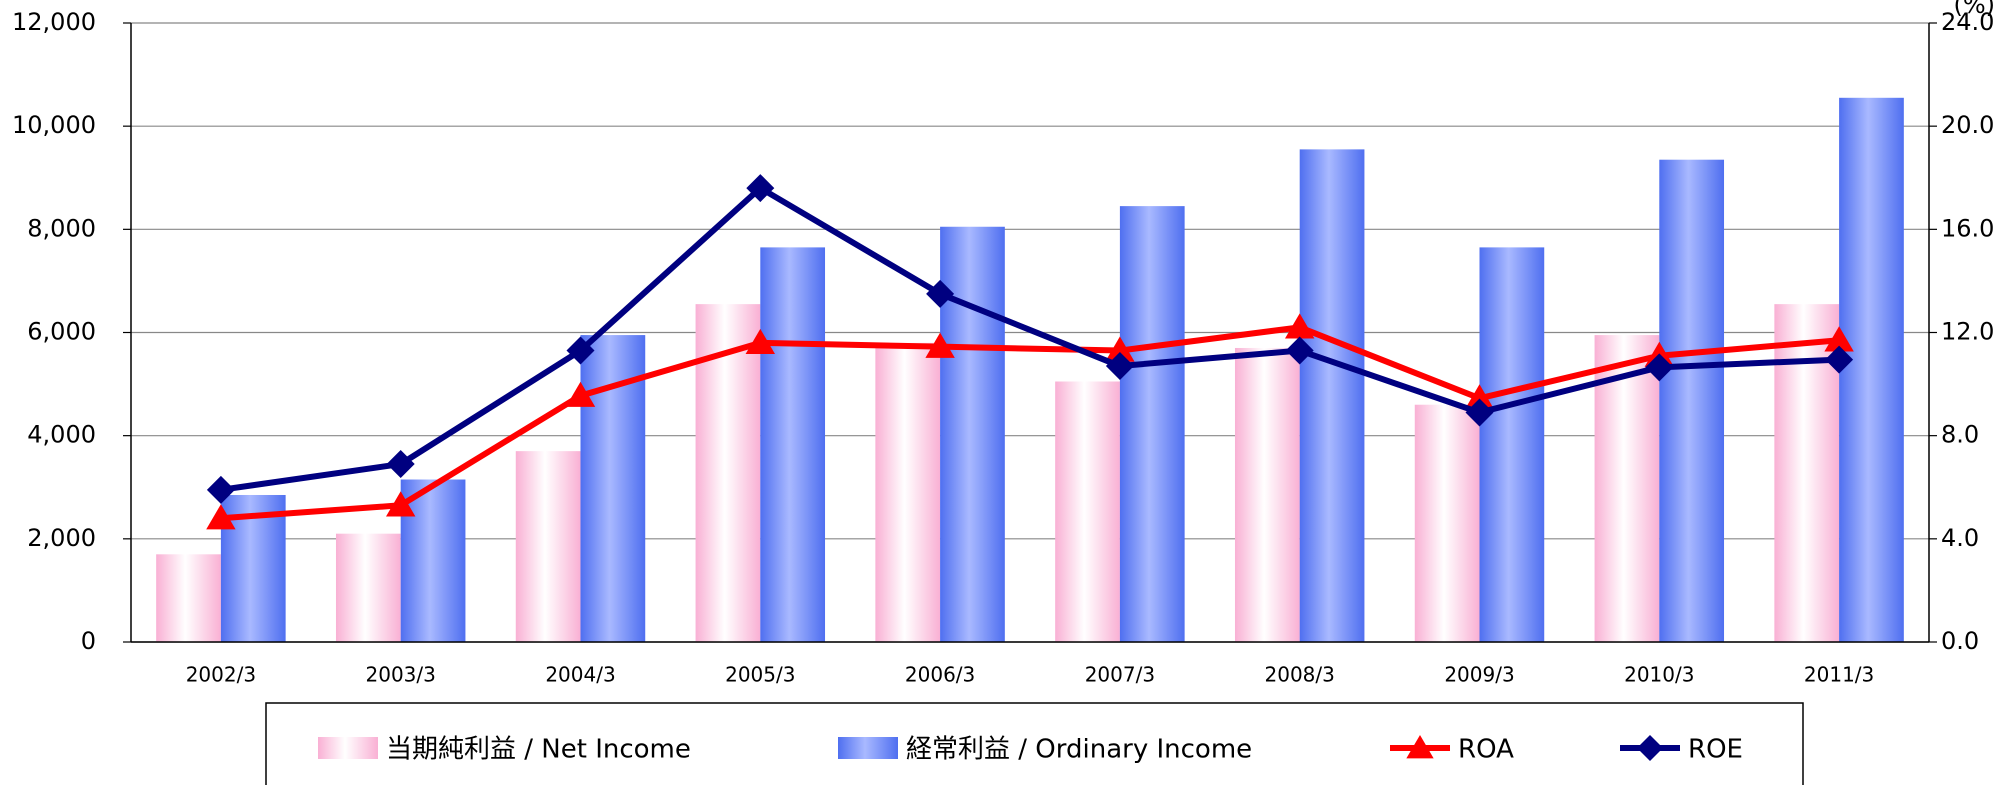 Image resolution: width=2008 pixels, height=789 pixels. Describe the element at coordinates (1967, 228) in the screenshot. I see `y2-tick-label: 16.0` at that location.